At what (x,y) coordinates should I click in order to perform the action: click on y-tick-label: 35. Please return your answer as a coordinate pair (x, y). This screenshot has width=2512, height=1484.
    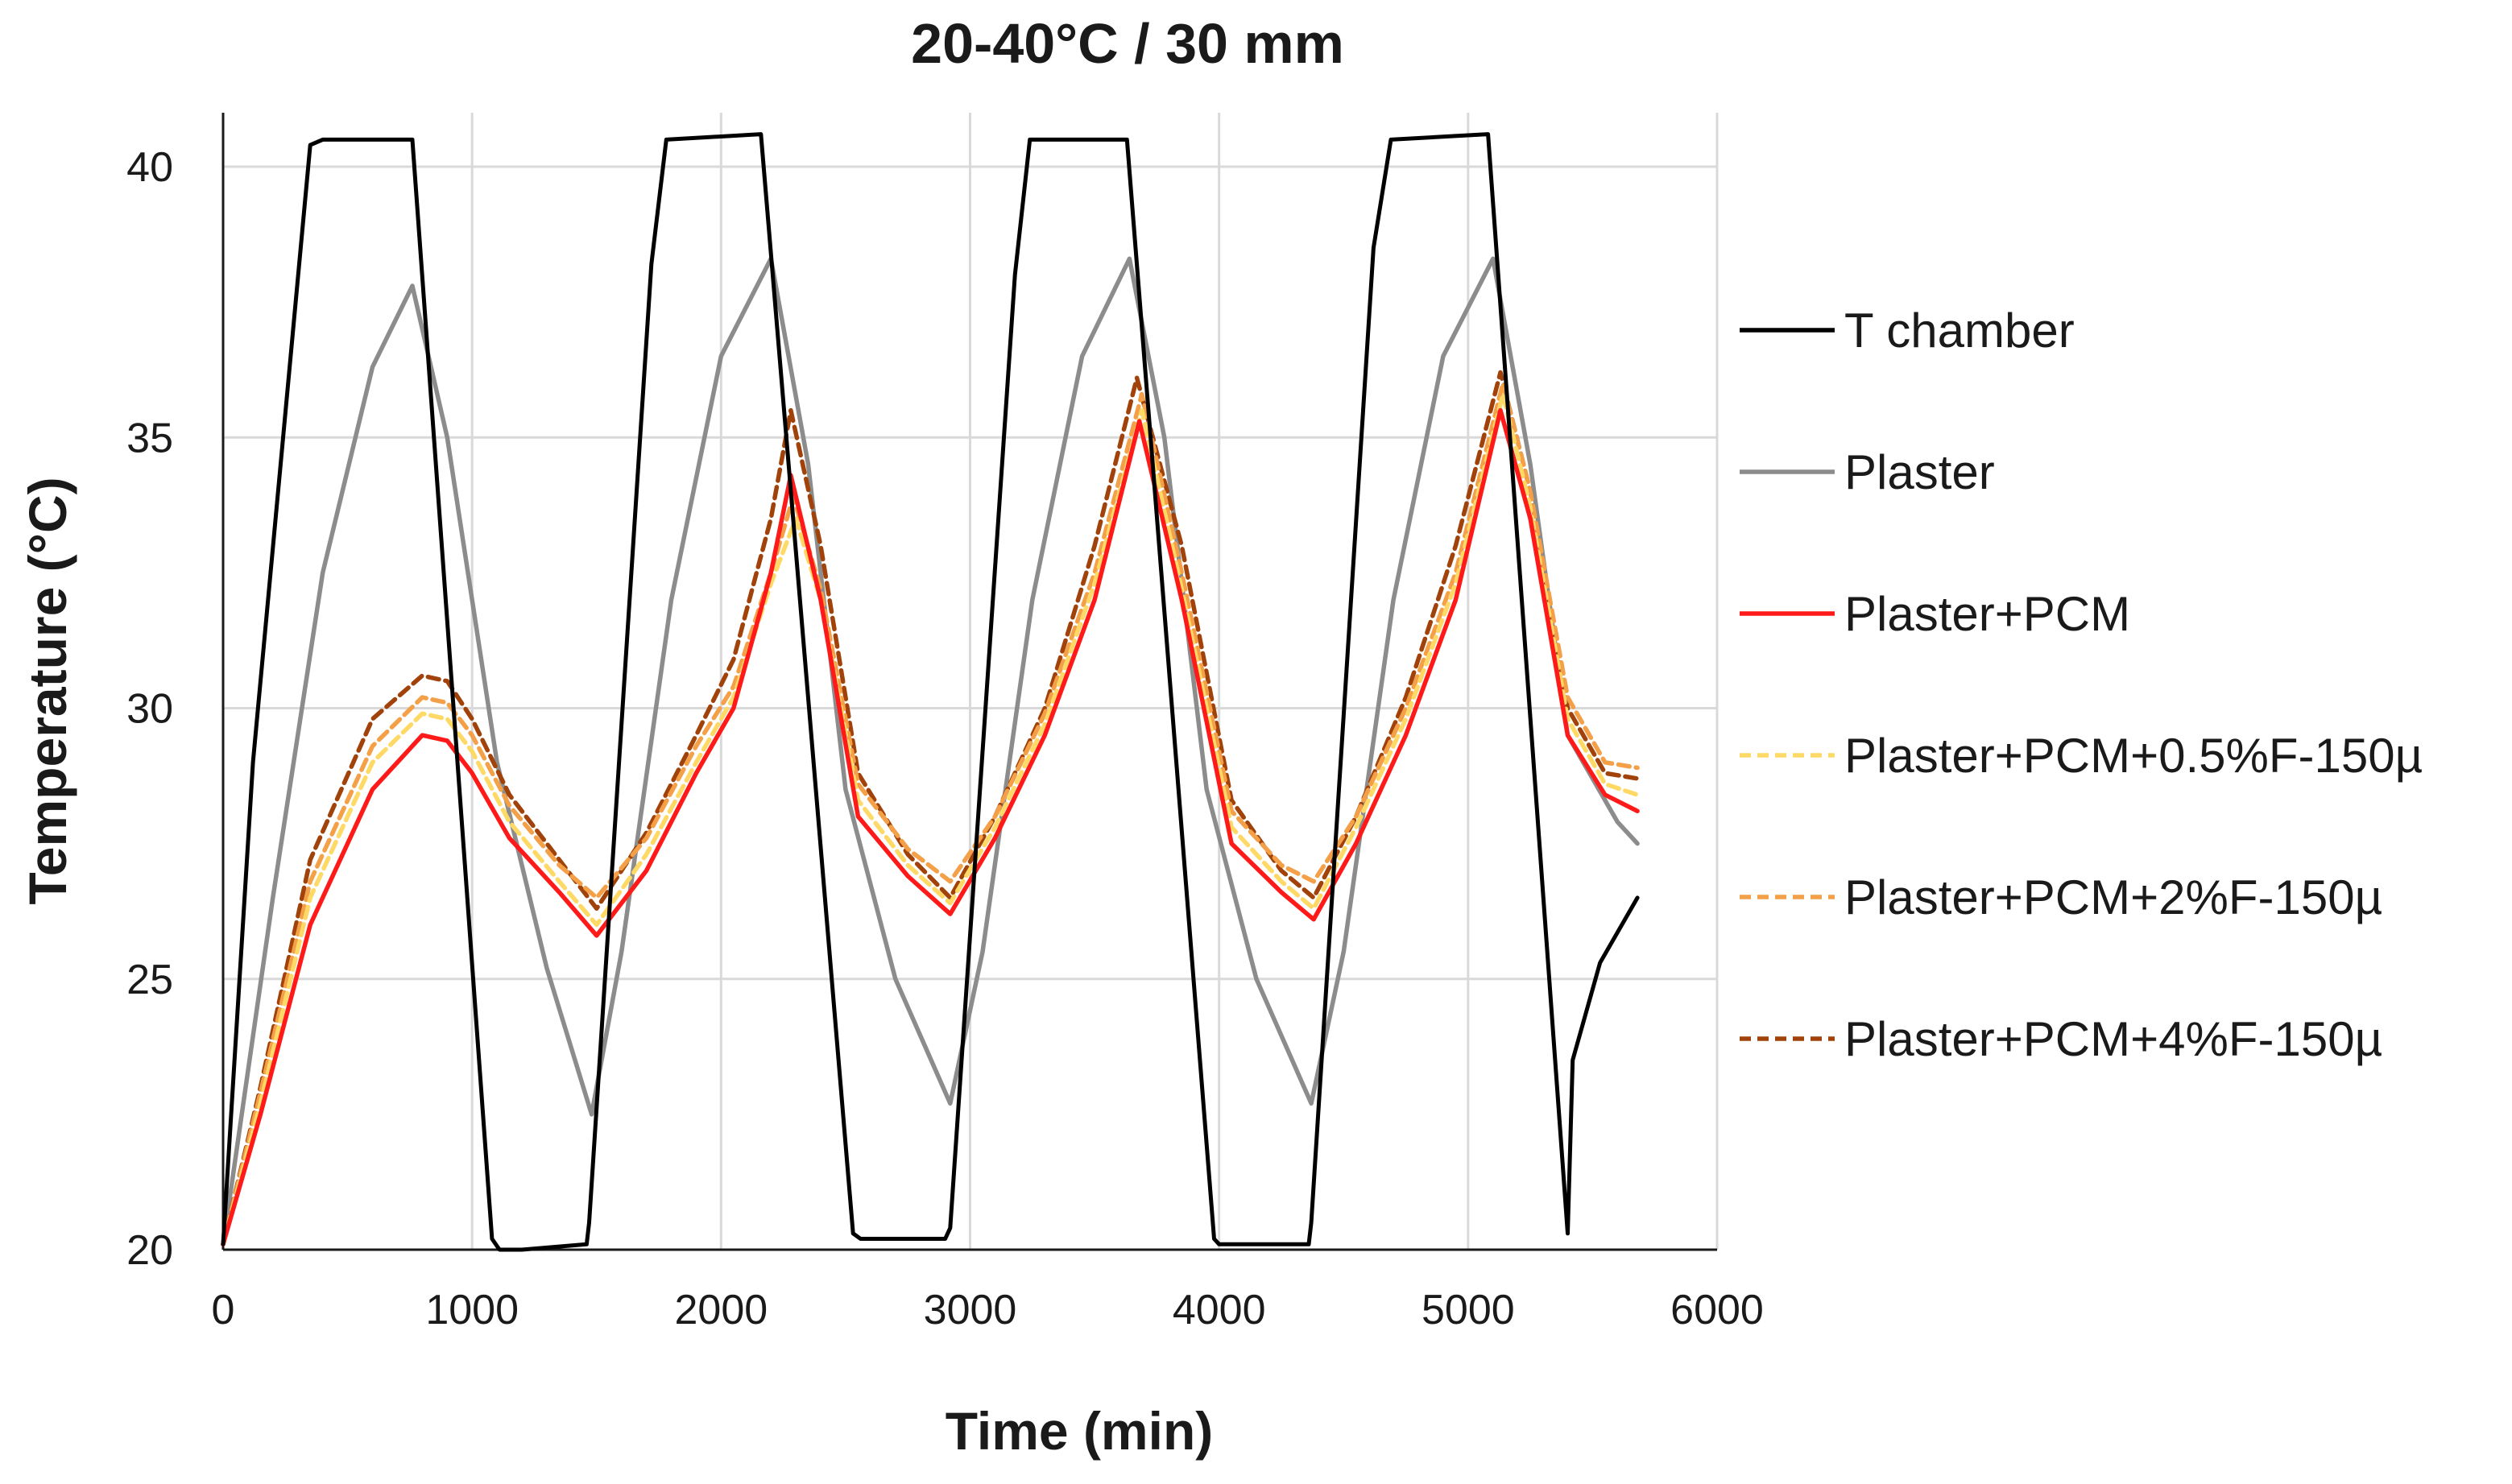
    Looking at the image, I should click on (149, 438).